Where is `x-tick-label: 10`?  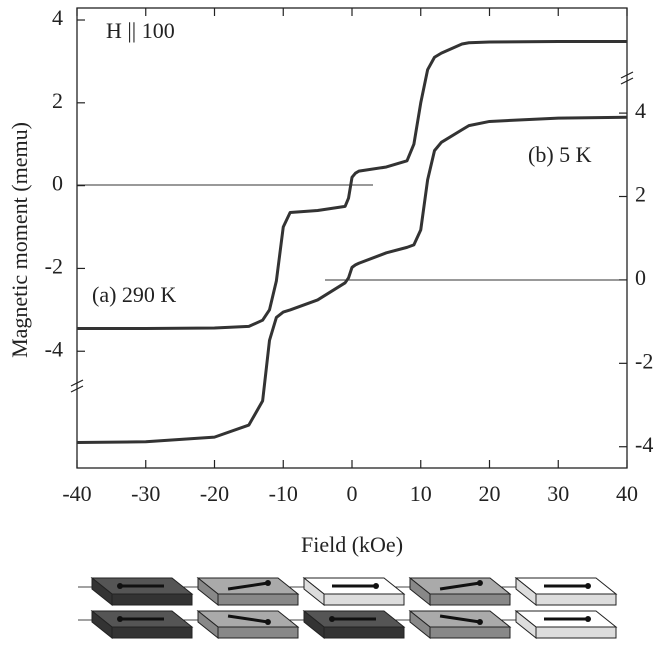
x-tick-label: 10 is located at coordinates (421, 493).